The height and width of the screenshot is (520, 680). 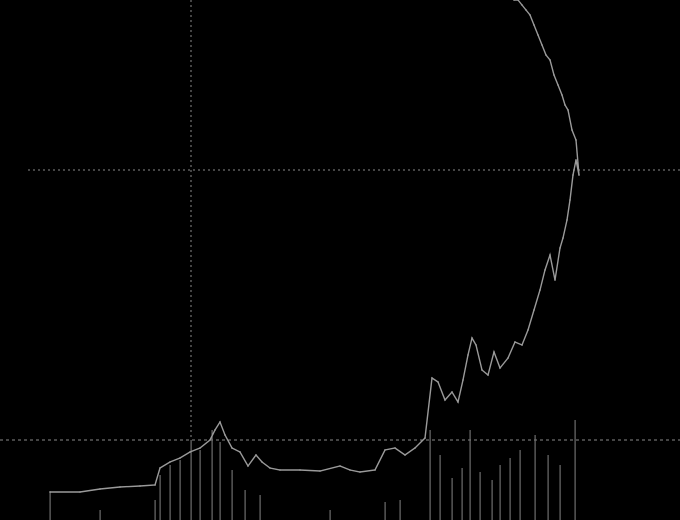 What do you see at coordinates (312, 470) in the screenshot?
I see `volume-series` at bounding box center [312, 470].